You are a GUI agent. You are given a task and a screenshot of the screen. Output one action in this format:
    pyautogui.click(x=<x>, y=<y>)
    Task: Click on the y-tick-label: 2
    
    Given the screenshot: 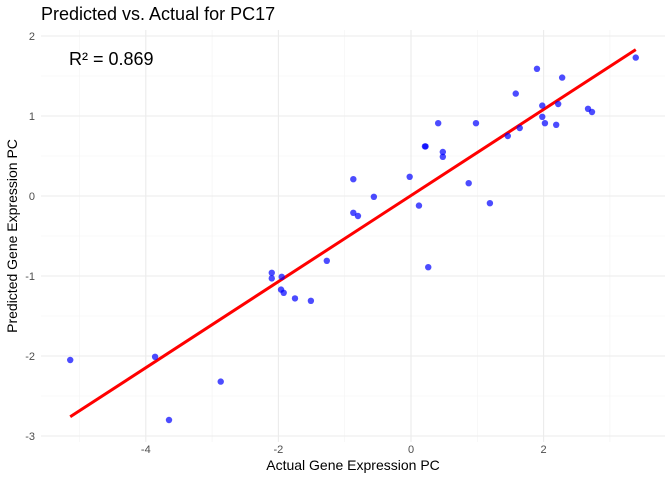 What is the action you would take?
    pyautogui.click(x=32, y=37)
    